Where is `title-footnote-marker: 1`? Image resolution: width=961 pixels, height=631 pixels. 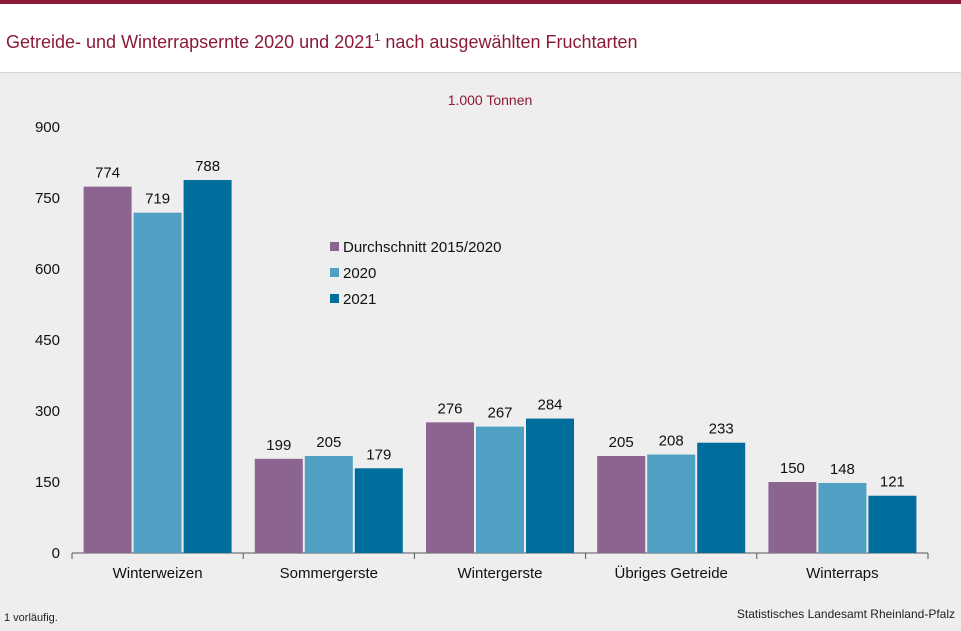 title-footnote-marker: 1 is located at coordinates (377, 38).